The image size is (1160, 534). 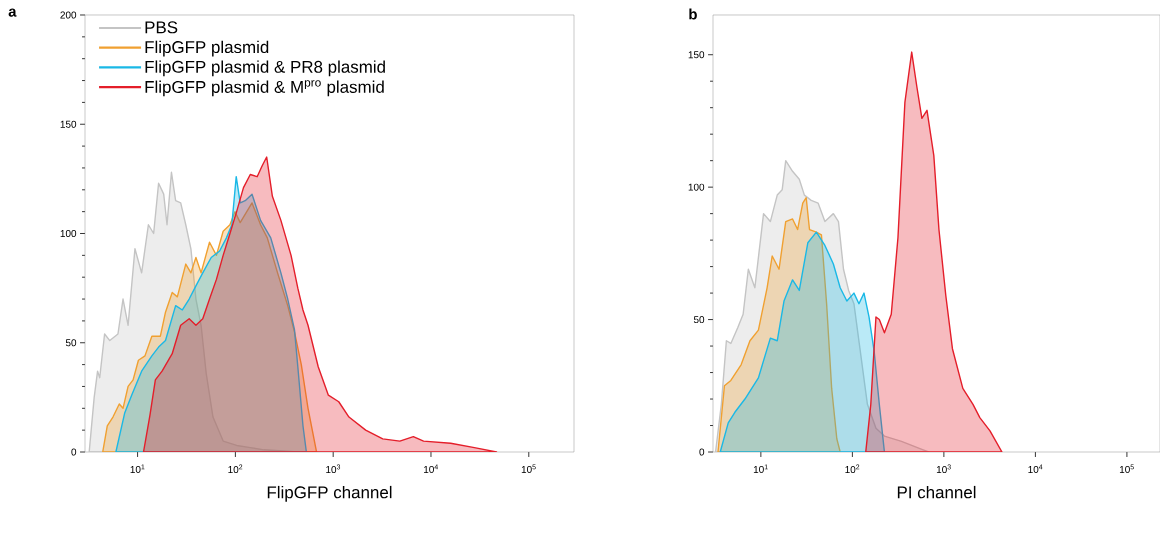 I want to click on legend-label: FlipGFP plasmid, so click(x=207, y=48).